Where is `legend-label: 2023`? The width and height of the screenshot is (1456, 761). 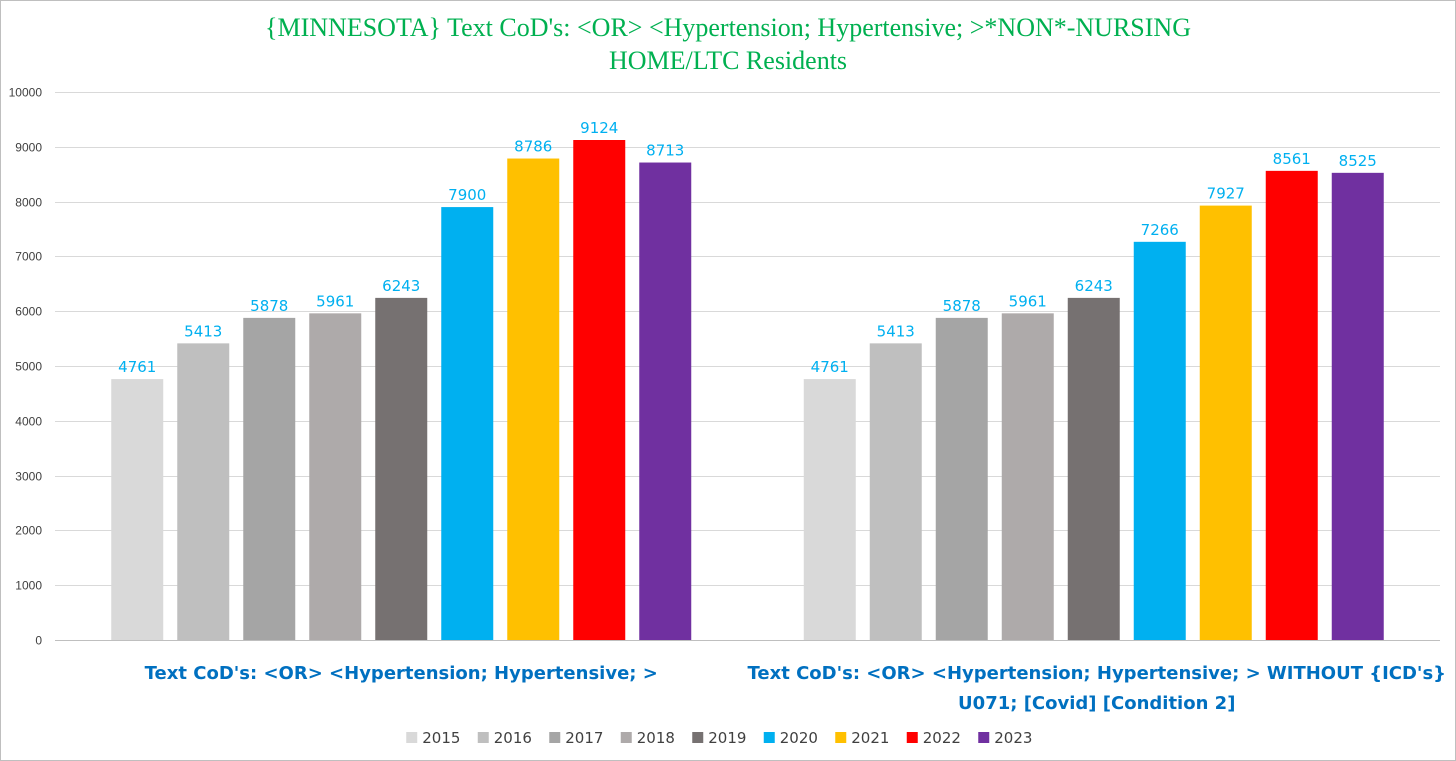 legend-label: 2023 is located at coordinates (1013, 738).